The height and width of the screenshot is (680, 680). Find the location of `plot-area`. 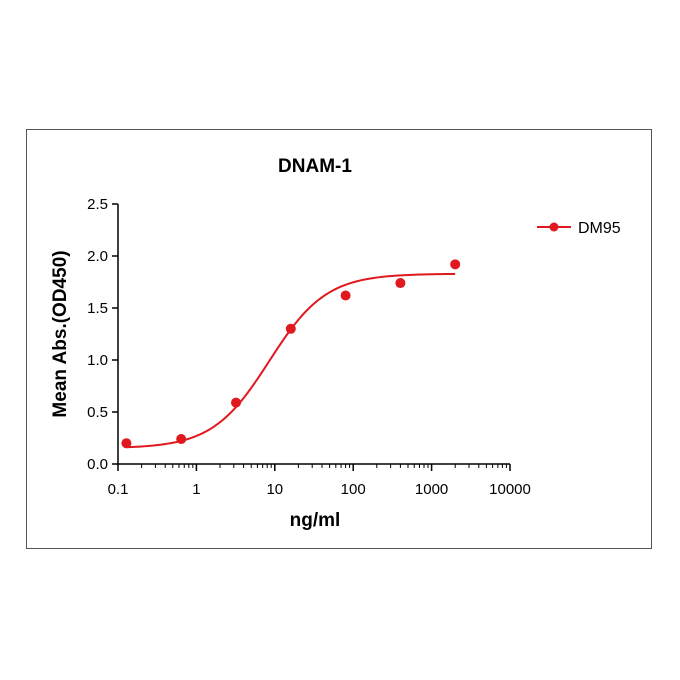

plot-area is located at coordinates (291, 354).